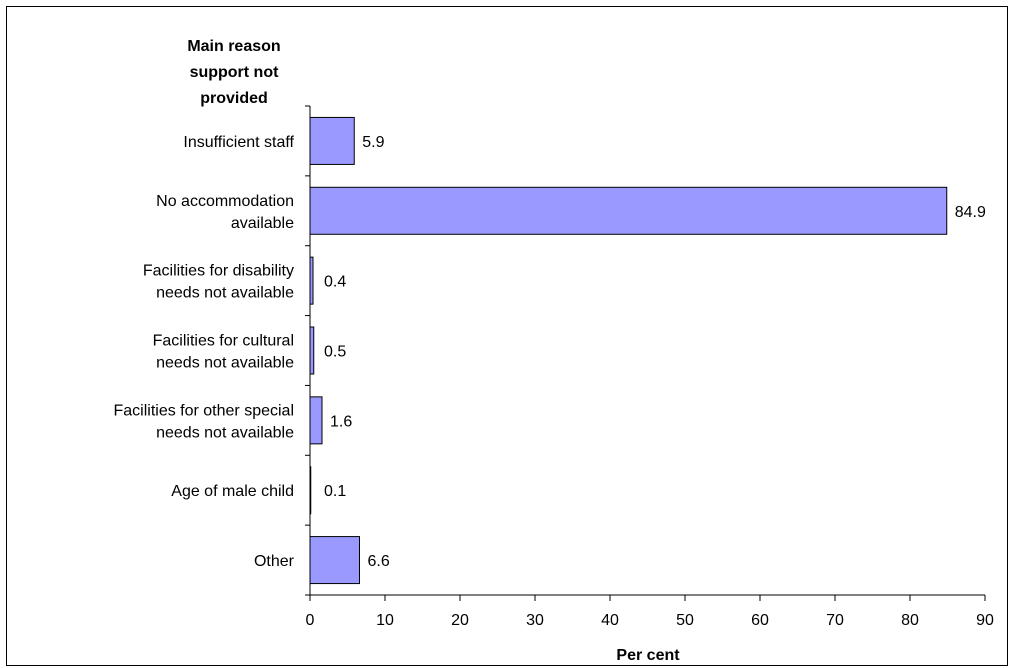 The width and height of the screenshot is (1015, 668). I want to click on y-axis-title-line: provided, so click(234, 98).